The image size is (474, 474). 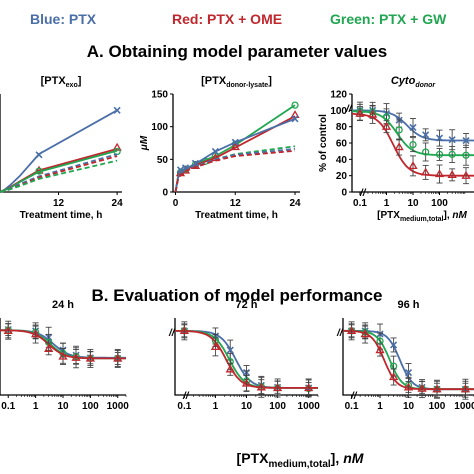 What do you see at coordinates (363, 193) in the screenshot?
I see `axis-break-x: //` at bounding box center [363, 193].